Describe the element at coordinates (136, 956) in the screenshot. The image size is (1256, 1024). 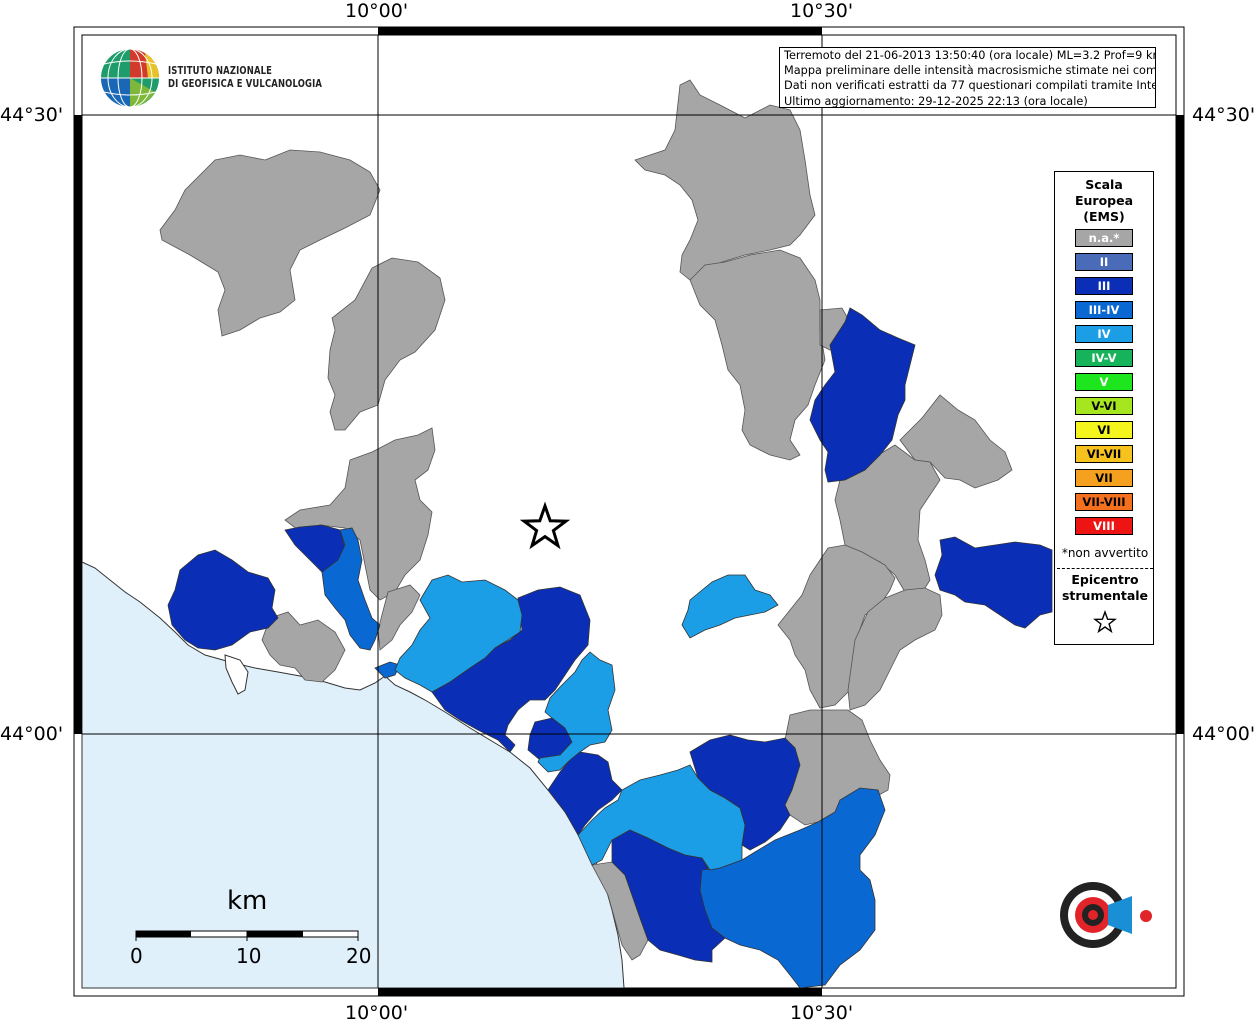
I see `scale-label-0: 0` at that location.